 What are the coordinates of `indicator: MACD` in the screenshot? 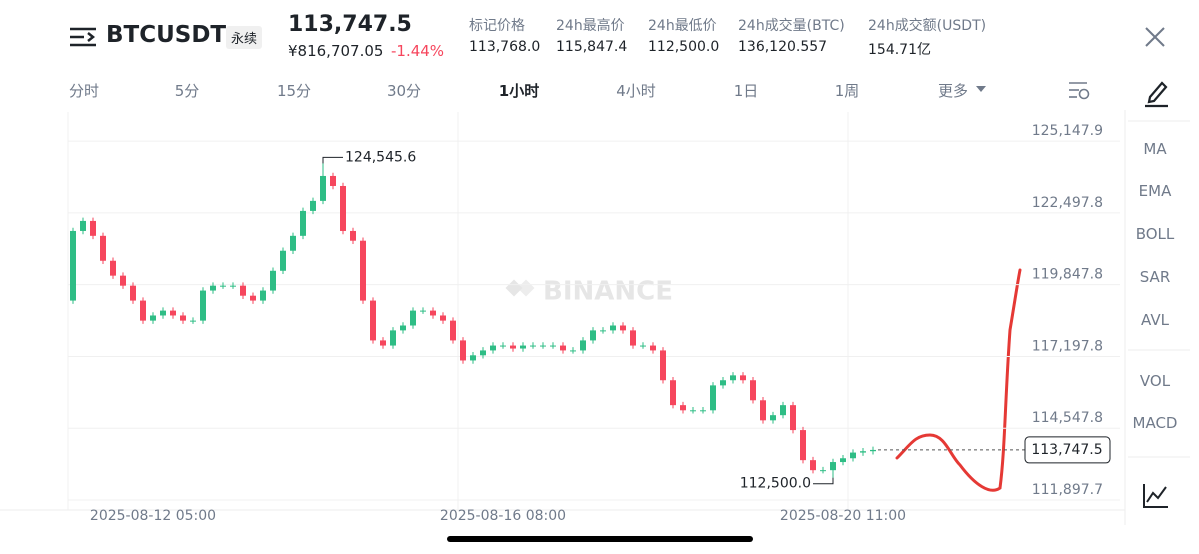 It's located at (1155, 423).